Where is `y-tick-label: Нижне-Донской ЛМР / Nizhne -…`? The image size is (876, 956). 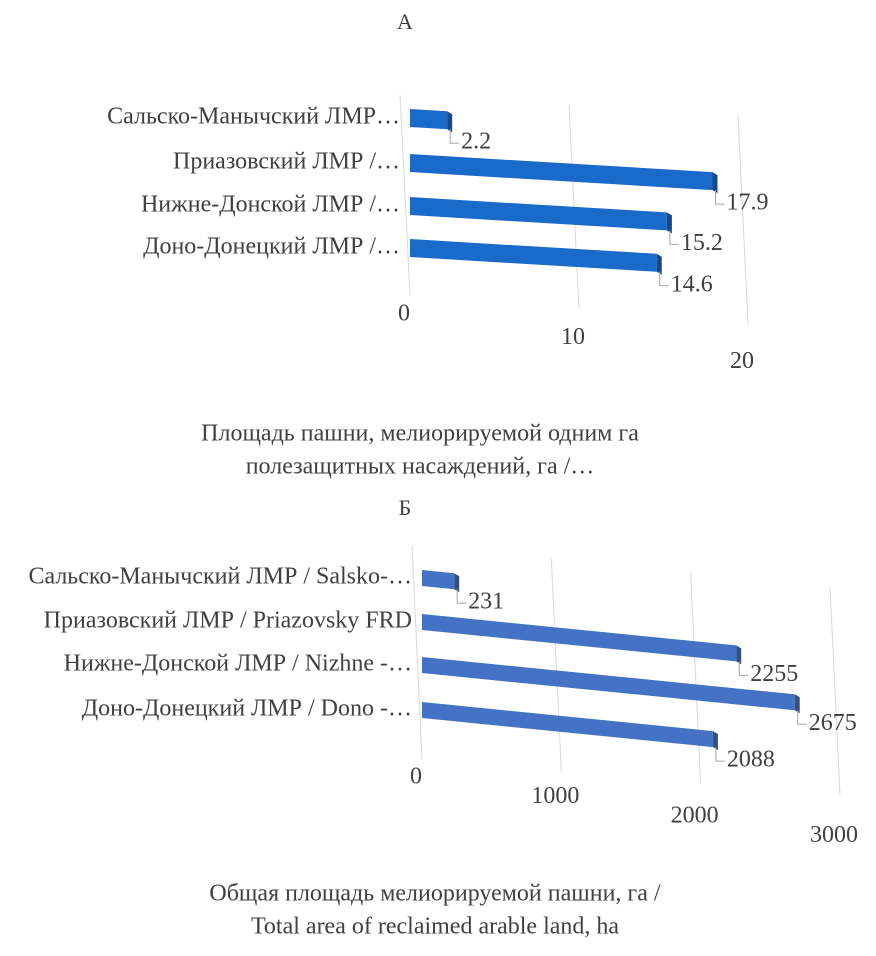
y-tick-label: Нижне-Донской ЛМР / Nizhne -… is located at coordinates (238, 664).